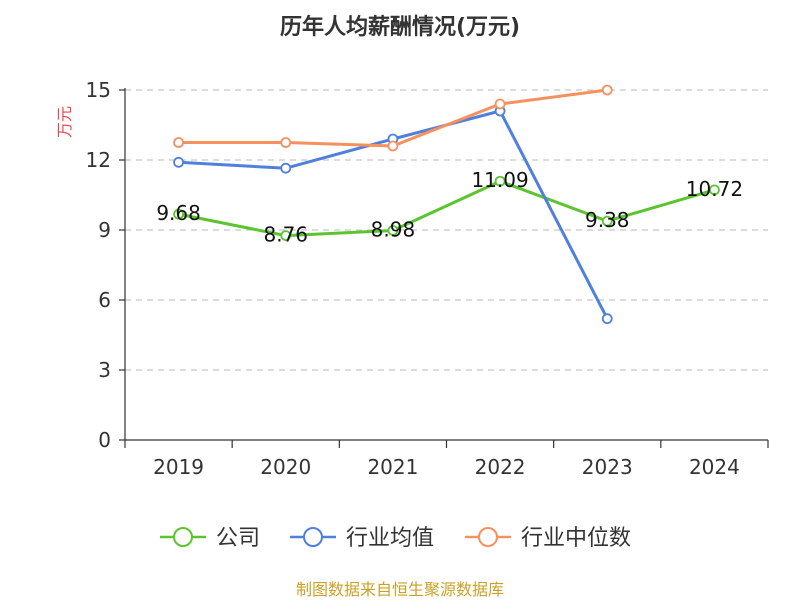 Image resolution: width=800 pixels, height=600 pixels. I want to click on data-label: 9.68, so click(178, 213).